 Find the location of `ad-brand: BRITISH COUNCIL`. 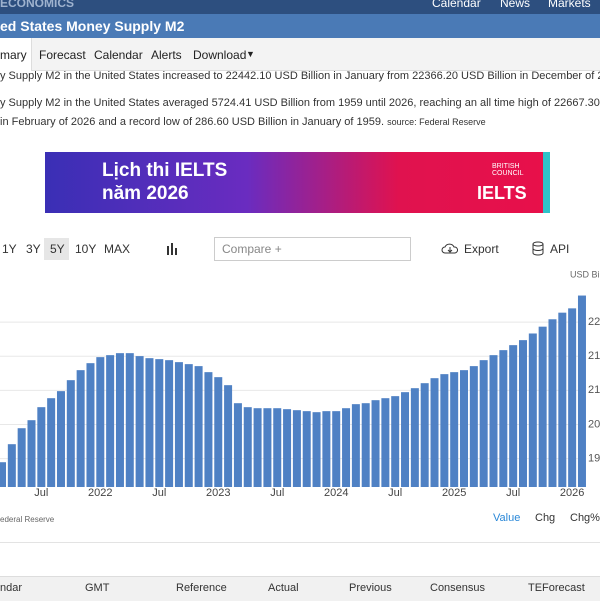

ad-brand: BRITISH COUNCIL is located at coordinates (508, 170).